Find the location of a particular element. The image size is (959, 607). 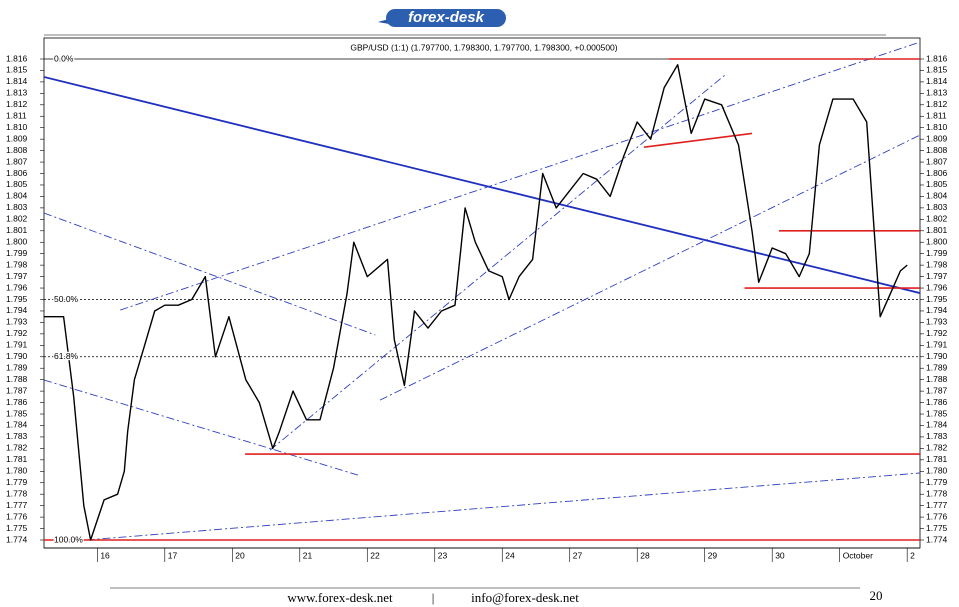

y2-tick-label: 1.813 is located at coordinates (937, 93).